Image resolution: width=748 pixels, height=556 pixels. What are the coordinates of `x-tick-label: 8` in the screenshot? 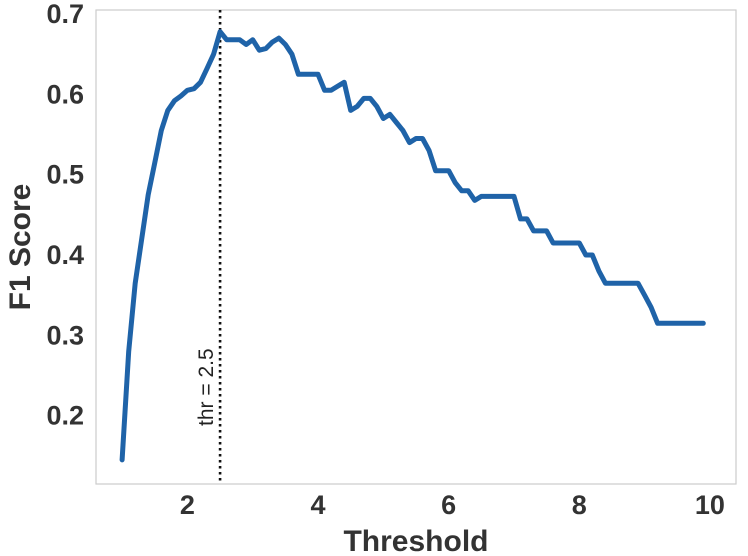 It's located at (579, 505).